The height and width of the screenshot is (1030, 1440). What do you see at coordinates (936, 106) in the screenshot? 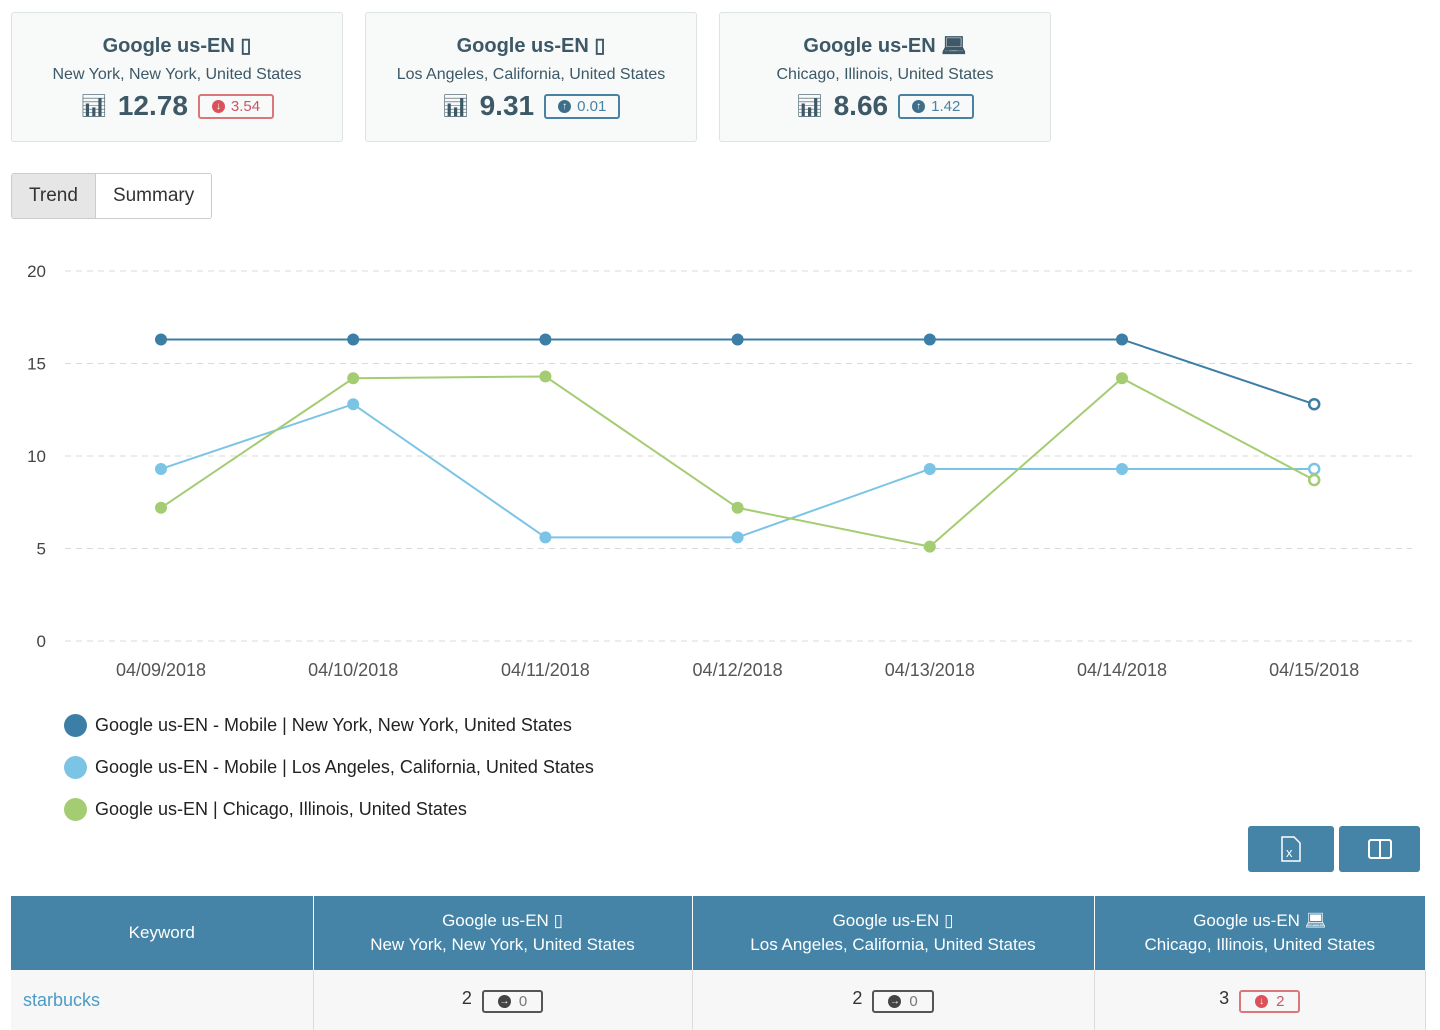
I see `change-badge: ↑ 1.42` at bounding box center [936, 106].